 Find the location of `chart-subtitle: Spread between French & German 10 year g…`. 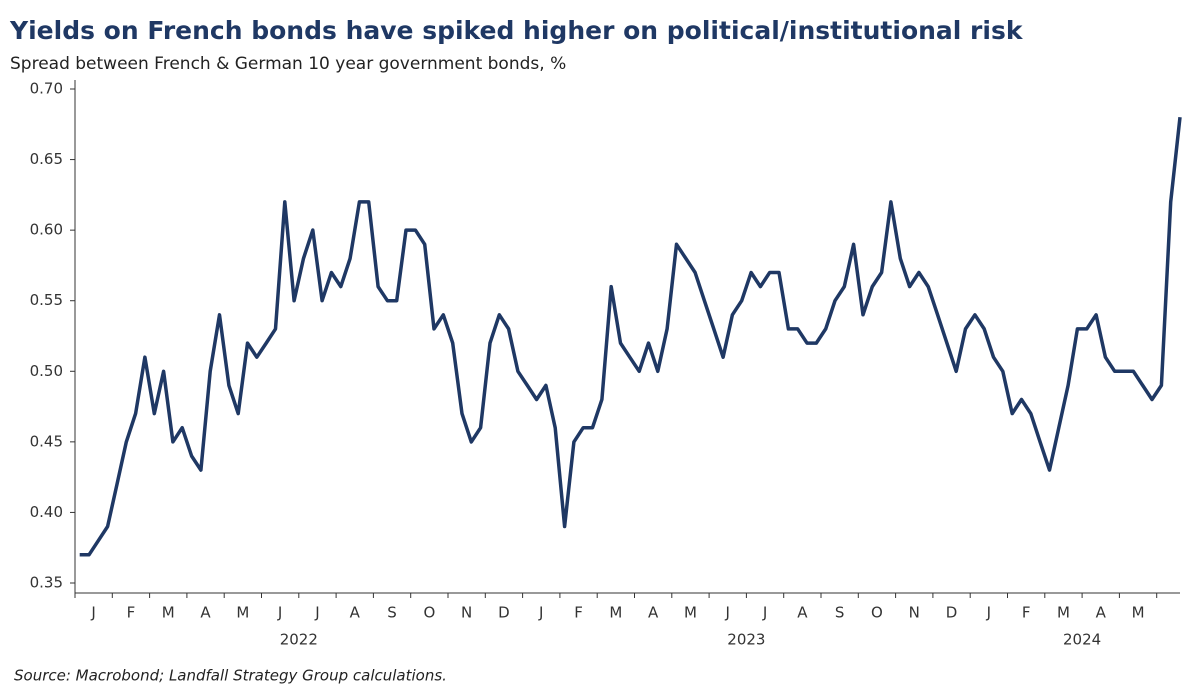

chart-subtitle: Spread between French & German 10 year g… is located at coordinates (288, 64).